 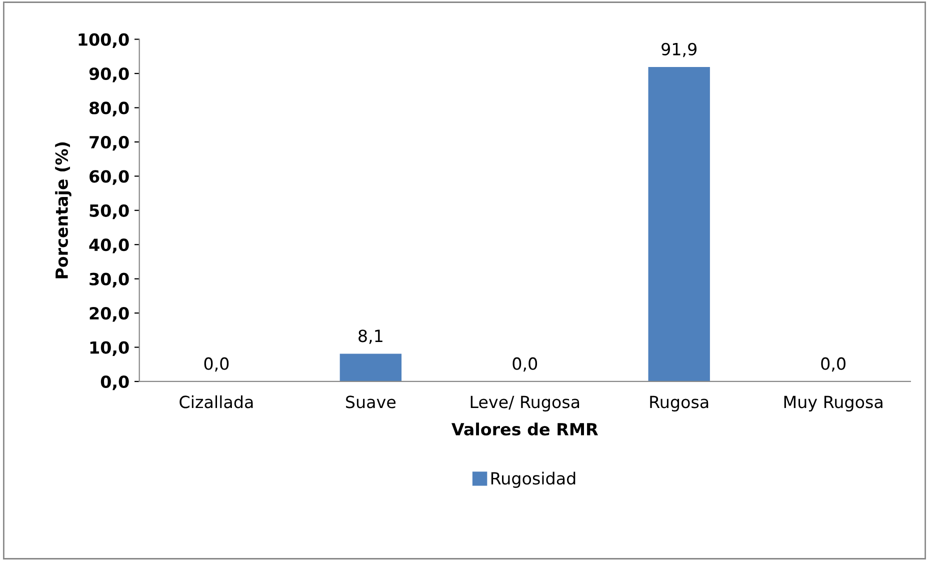 What do you see at coordinates (109, 314) in the screenshot?
I see `y-tick-label: 20,0` at bounding box center [109, 314].